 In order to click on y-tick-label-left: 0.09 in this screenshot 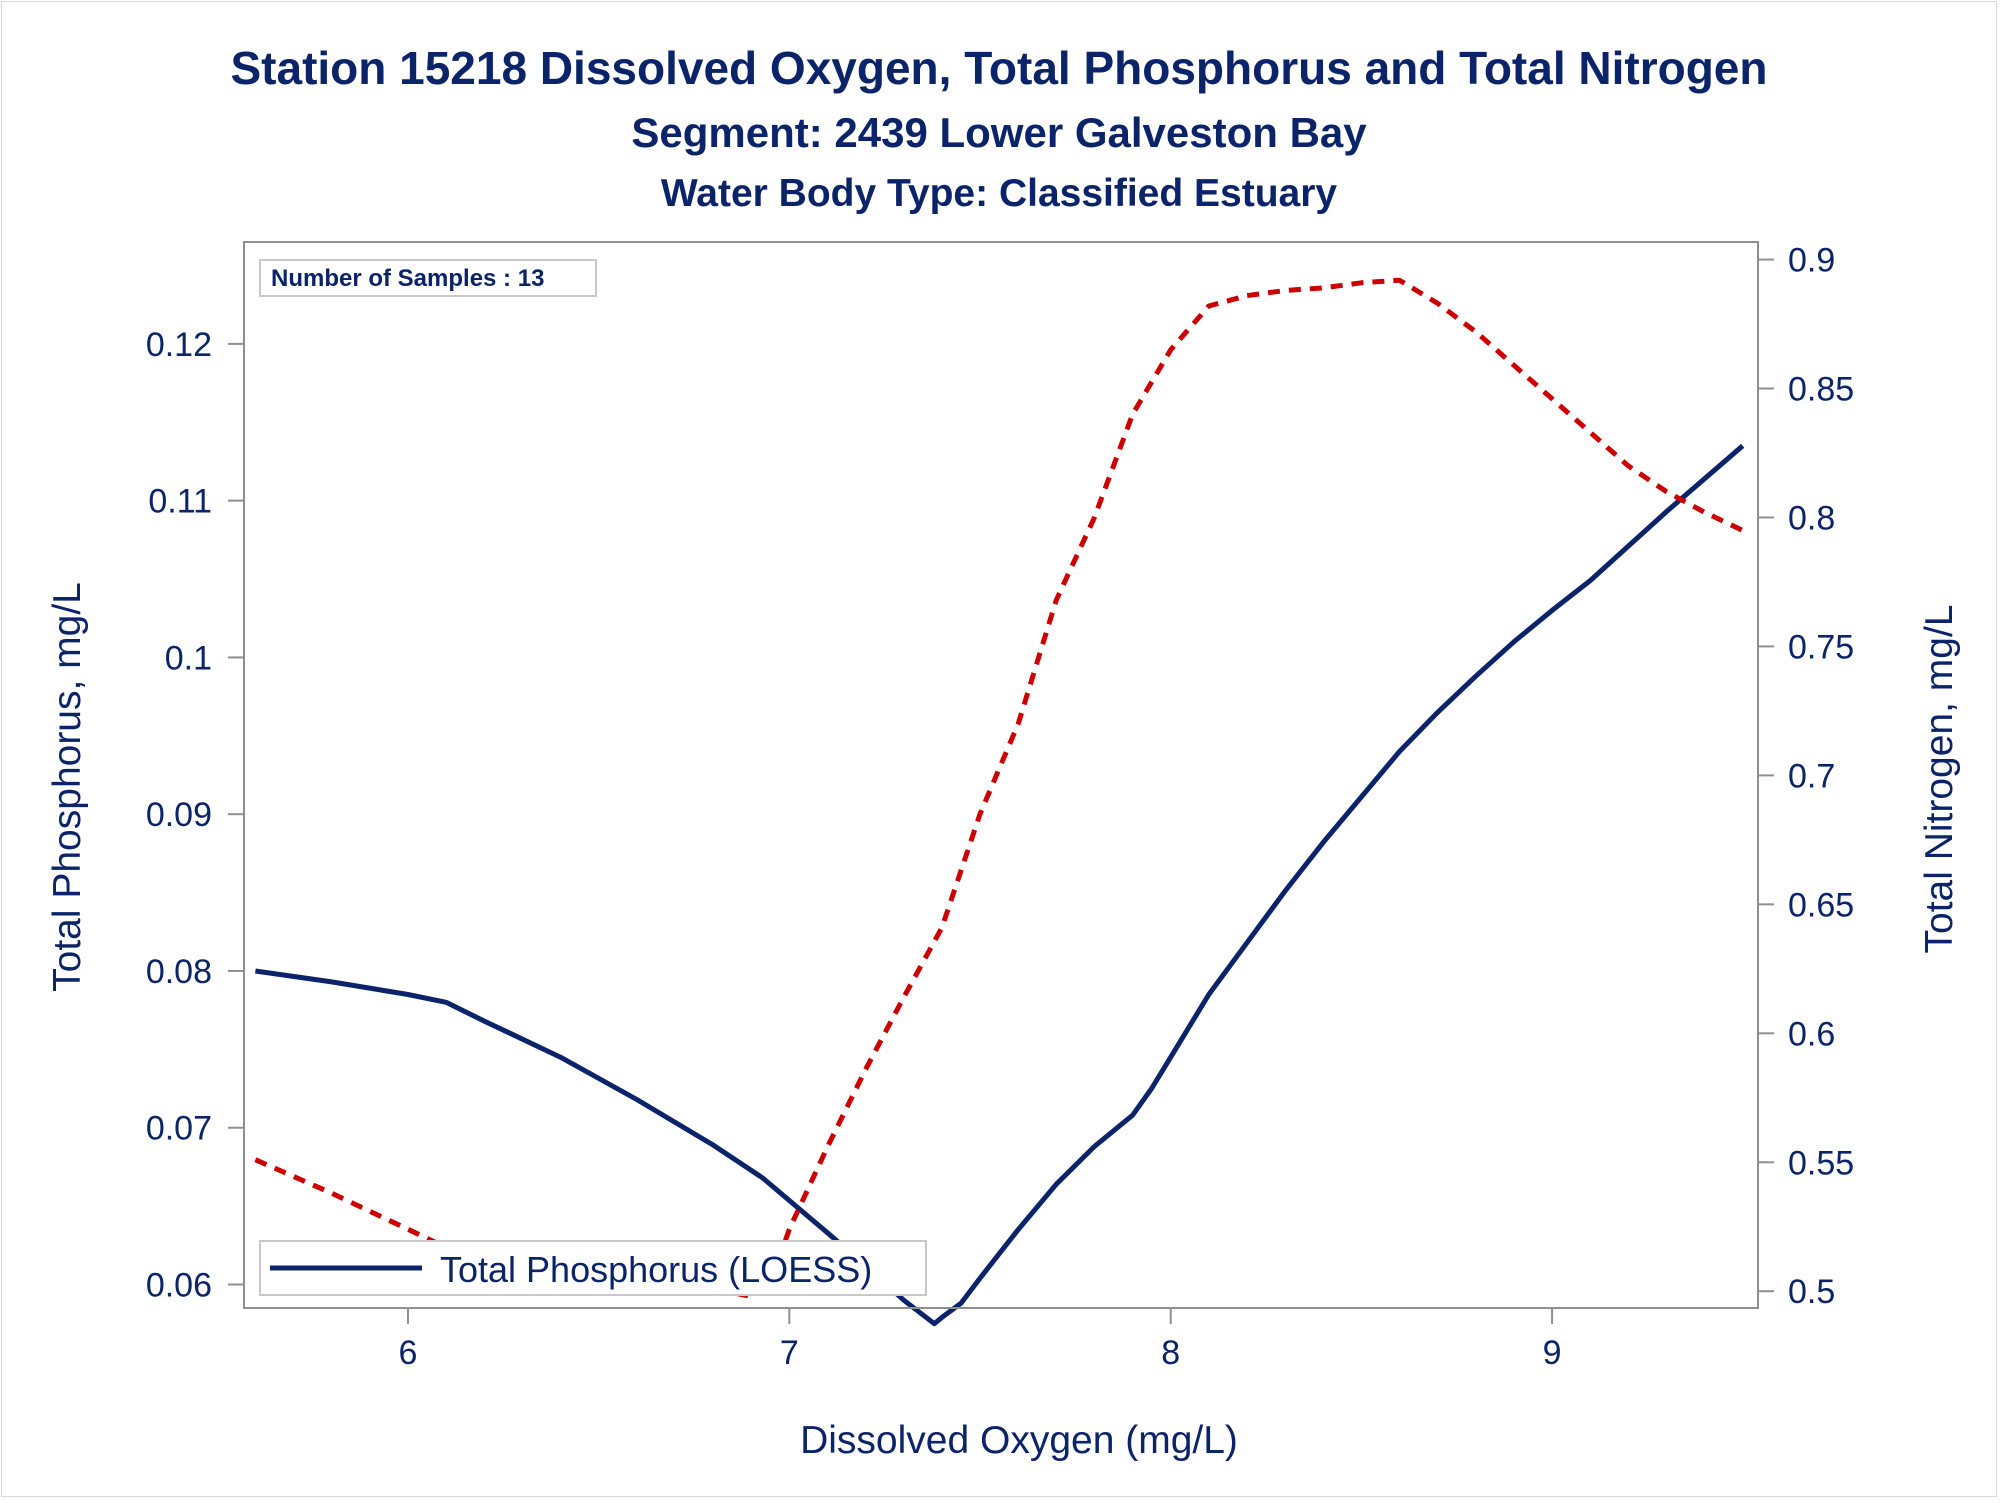, I will do `click(179, 815)`.